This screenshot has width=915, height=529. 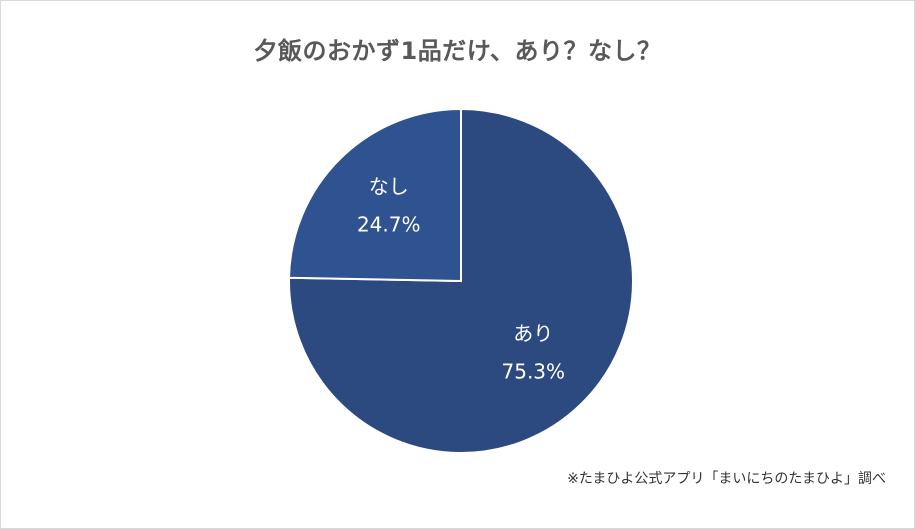 What do you see at coordinates (389, 224) in the screenshot?
I see `slice-value-label-2: 24.7%` at bounding box center [389, 224].